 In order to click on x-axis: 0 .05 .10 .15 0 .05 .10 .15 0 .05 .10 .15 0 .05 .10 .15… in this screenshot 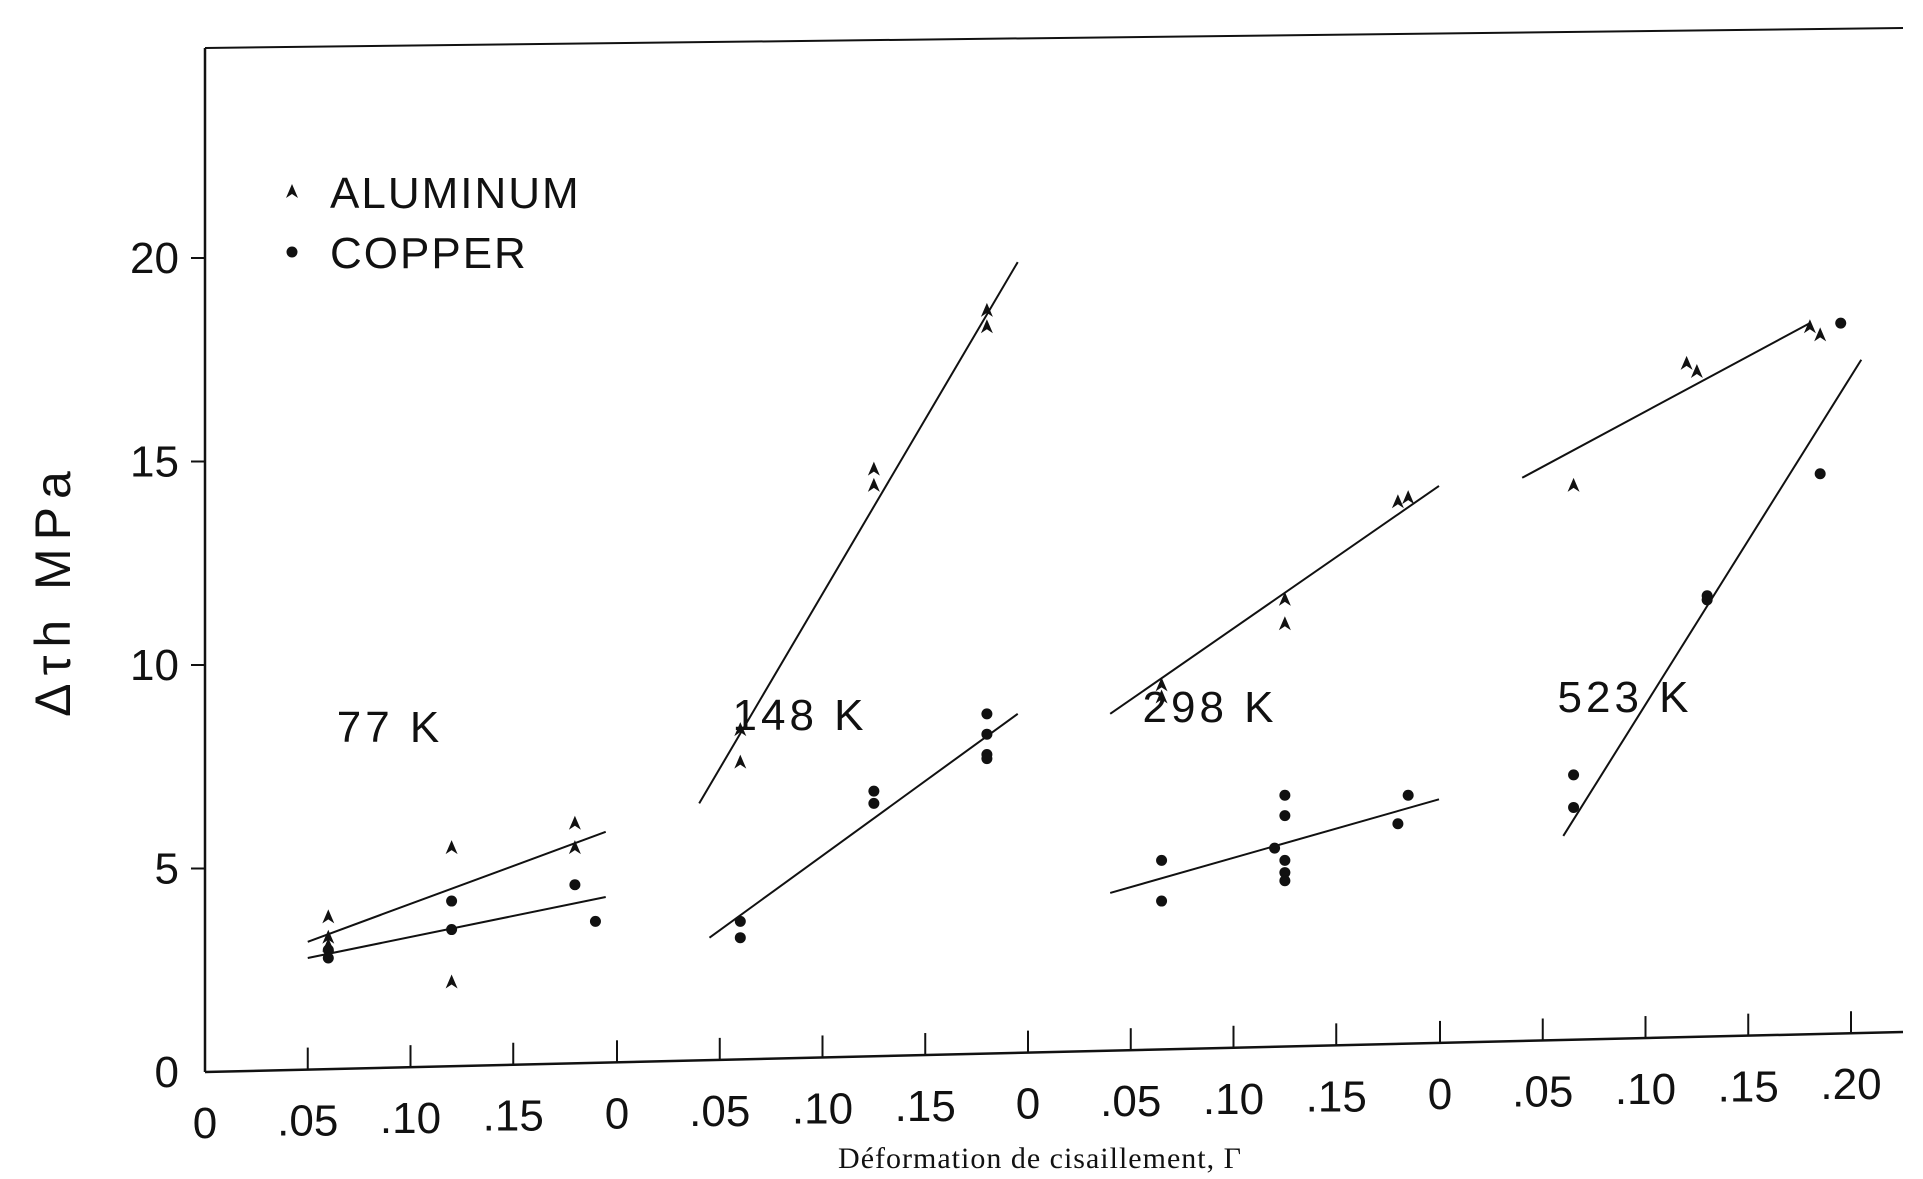, I will do `click(1037, 1079)`.